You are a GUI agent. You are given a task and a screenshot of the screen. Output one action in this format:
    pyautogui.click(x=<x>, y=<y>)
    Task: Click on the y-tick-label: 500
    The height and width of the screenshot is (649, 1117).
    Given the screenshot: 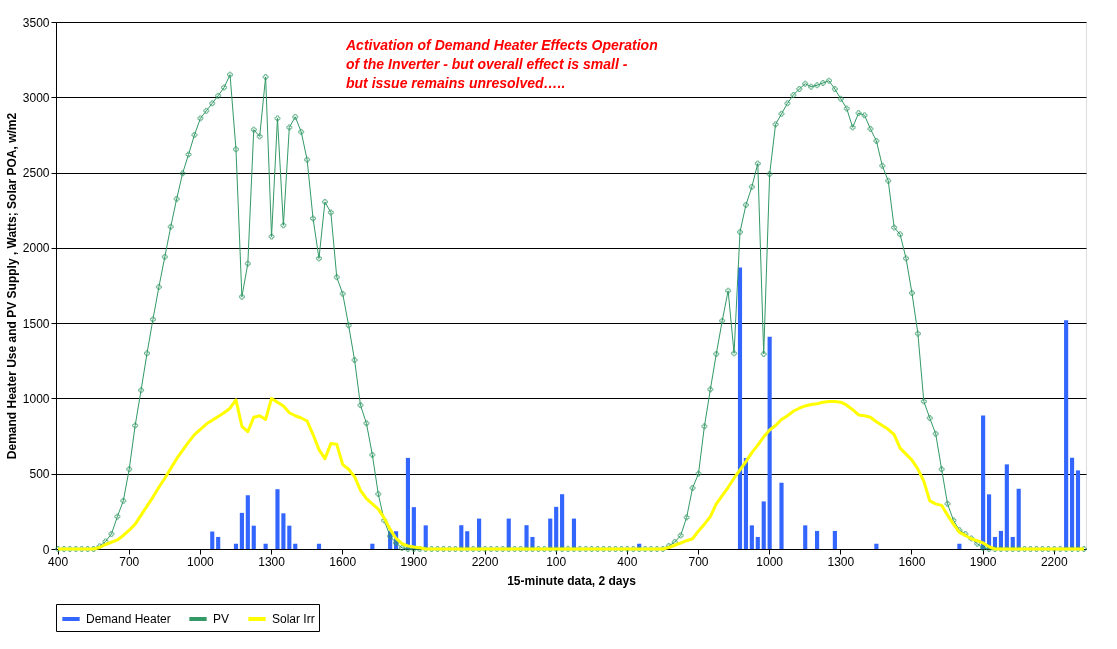 What is the action you would take?
    pyautogui.click(x=39, y=474)
    